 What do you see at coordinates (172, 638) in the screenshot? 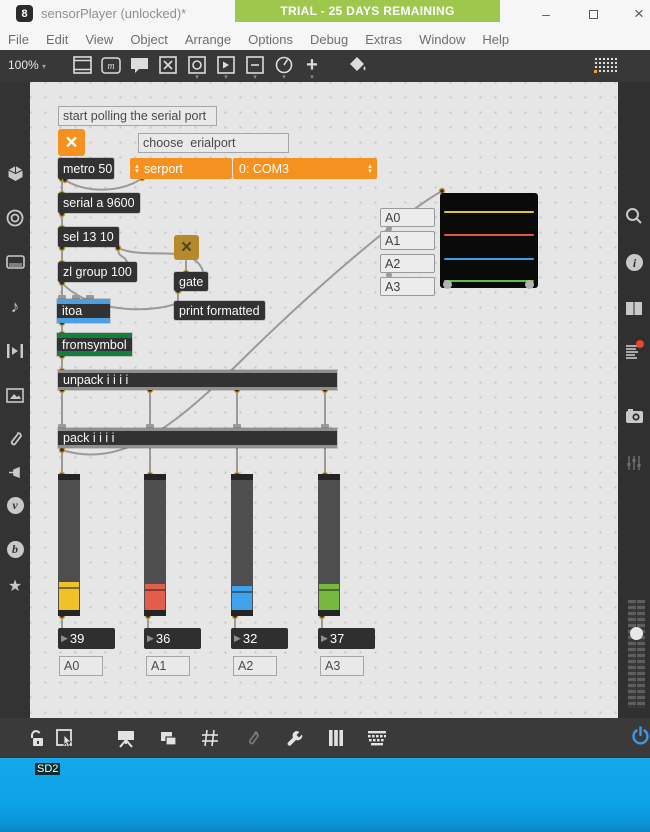
I see `number-box-a1: ▶ 36` at bounding box center [172, 638].